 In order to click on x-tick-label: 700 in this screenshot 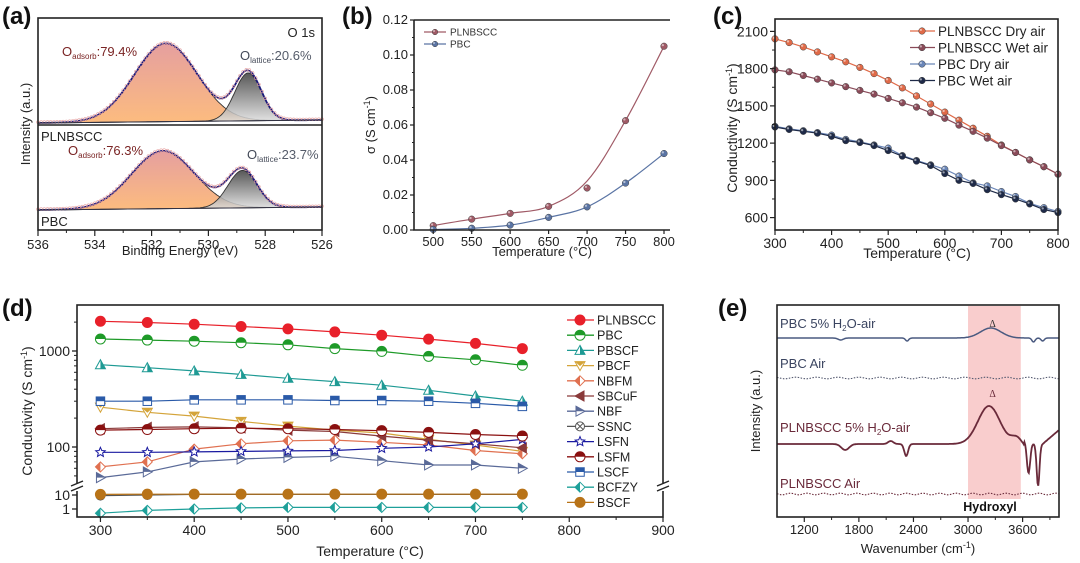, I will do `click(1002, 243)`.